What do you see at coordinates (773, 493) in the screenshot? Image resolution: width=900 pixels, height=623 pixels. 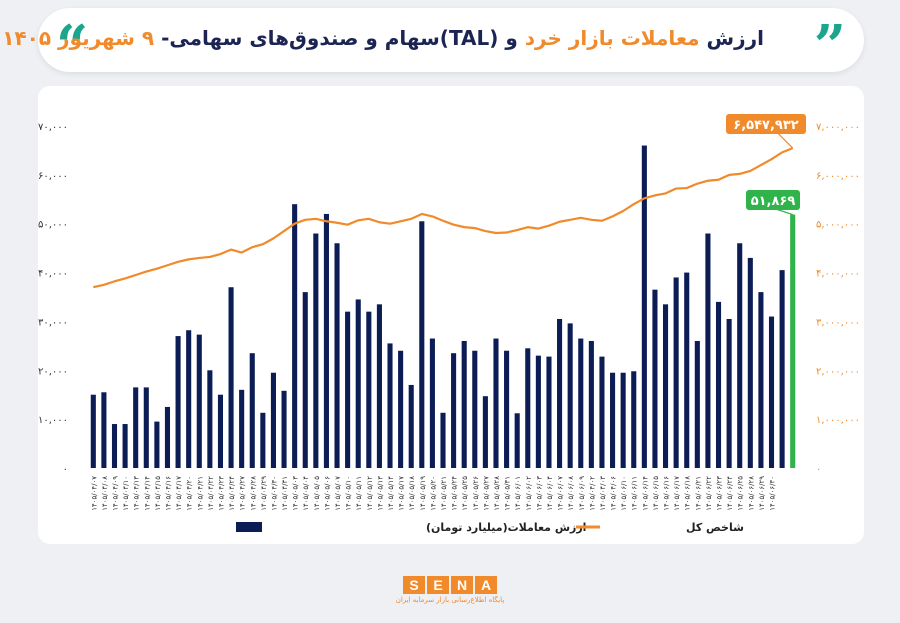 I see `x-tick-label: ۱۴۰۵/۰۶/۳۰` at bounding box center [773, 493].